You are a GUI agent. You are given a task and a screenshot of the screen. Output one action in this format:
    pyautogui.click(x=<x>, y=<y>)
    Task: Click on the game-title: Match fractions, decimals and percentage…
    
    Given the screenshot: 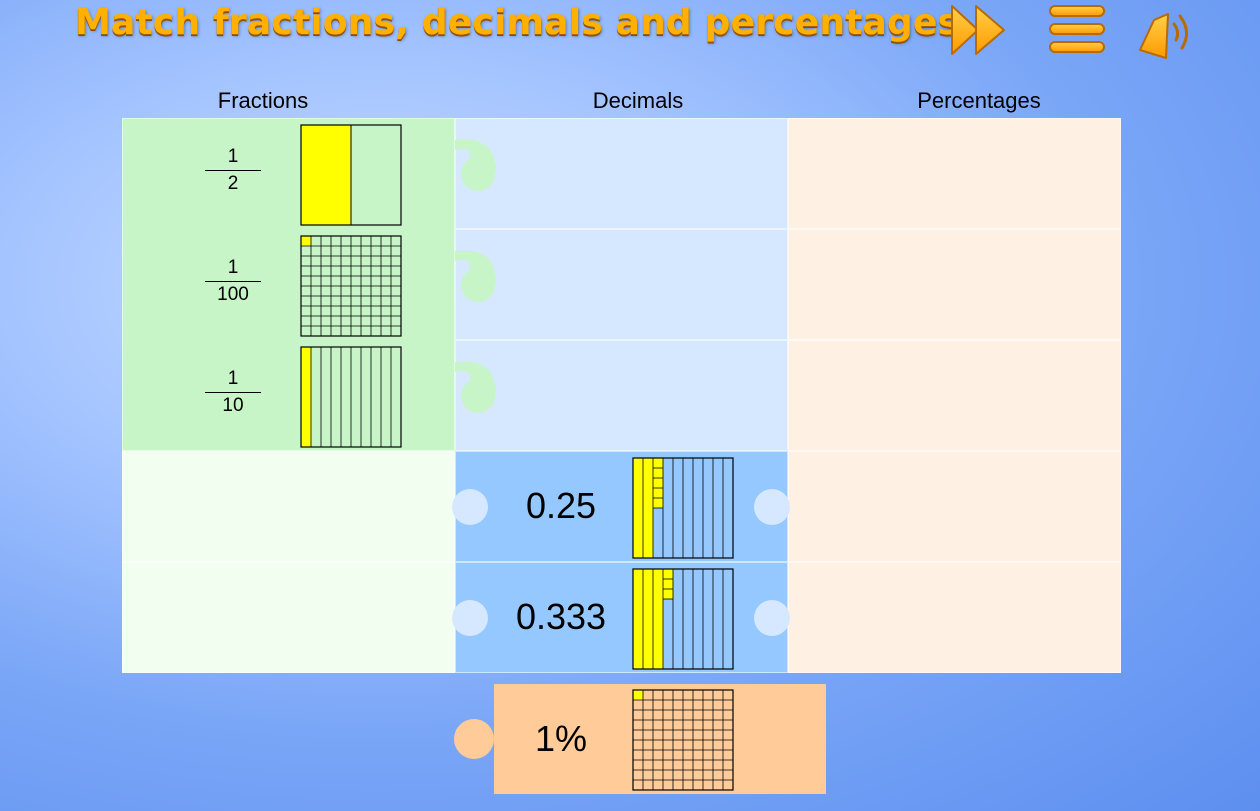 What is the action you would take?
    pyautogui.click(x=517, y=22)
    